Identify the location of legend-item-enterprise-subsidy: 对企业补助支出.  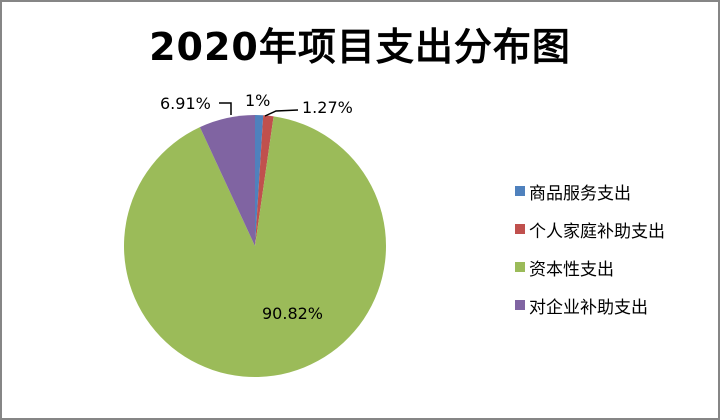
(590, 305).